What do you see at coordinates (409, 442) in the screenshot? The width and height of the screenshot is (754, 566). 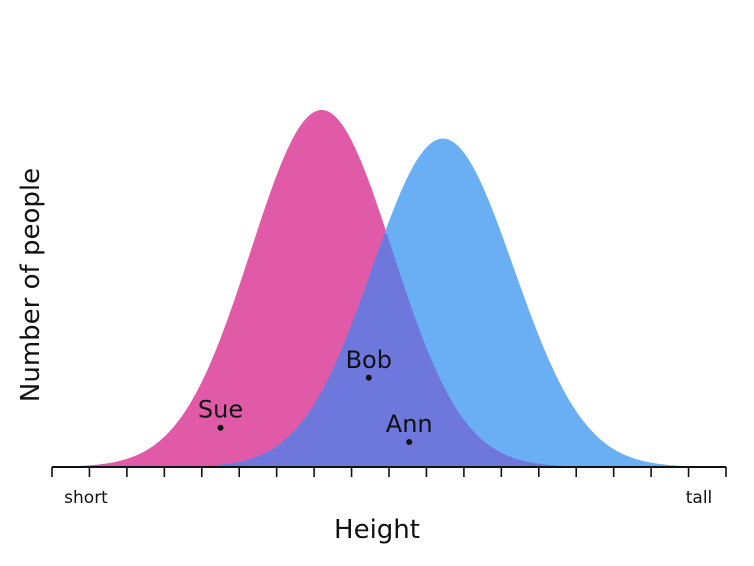 I see `point-ann` at bounding box center [409, 442].